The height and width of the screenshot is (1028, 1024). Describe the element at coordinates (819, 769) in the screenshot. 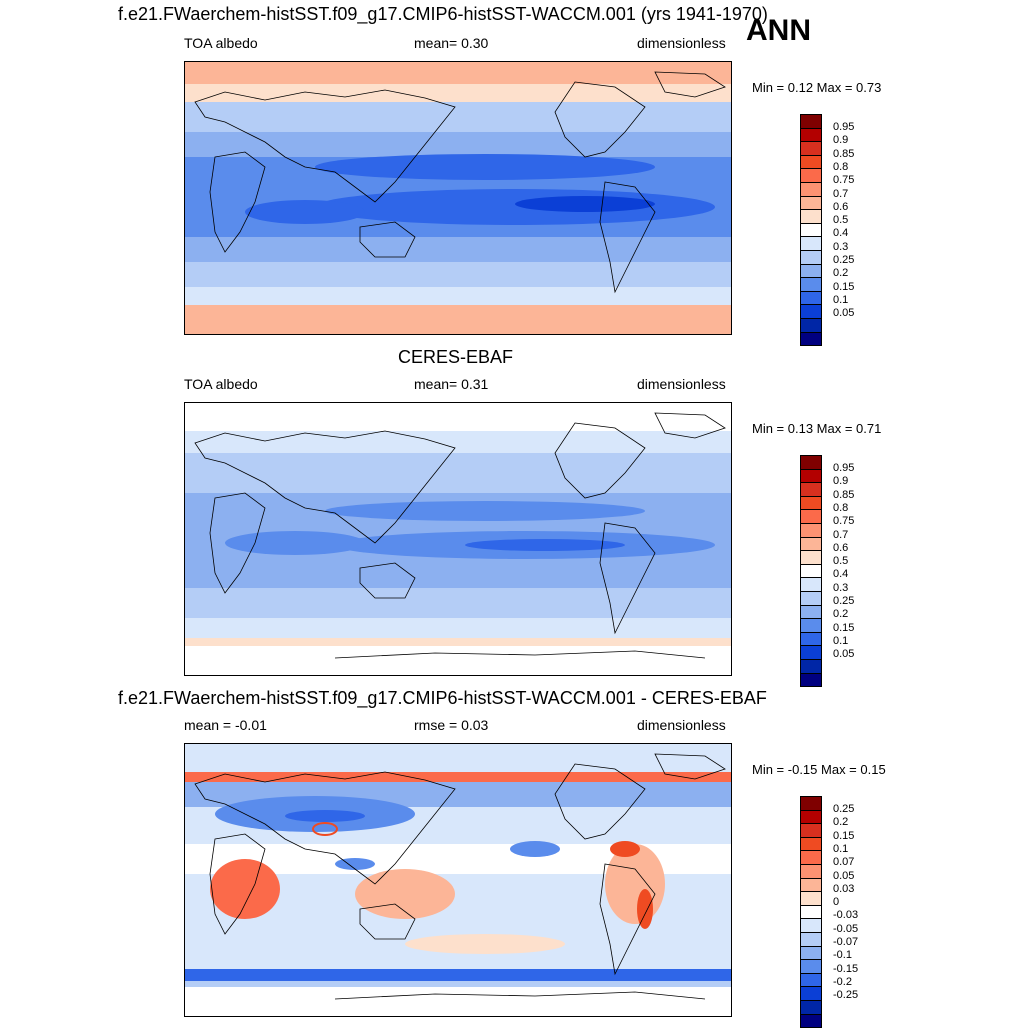

I see `panel3-minmax: Min = -0.15 Max = 0.15` at that location.